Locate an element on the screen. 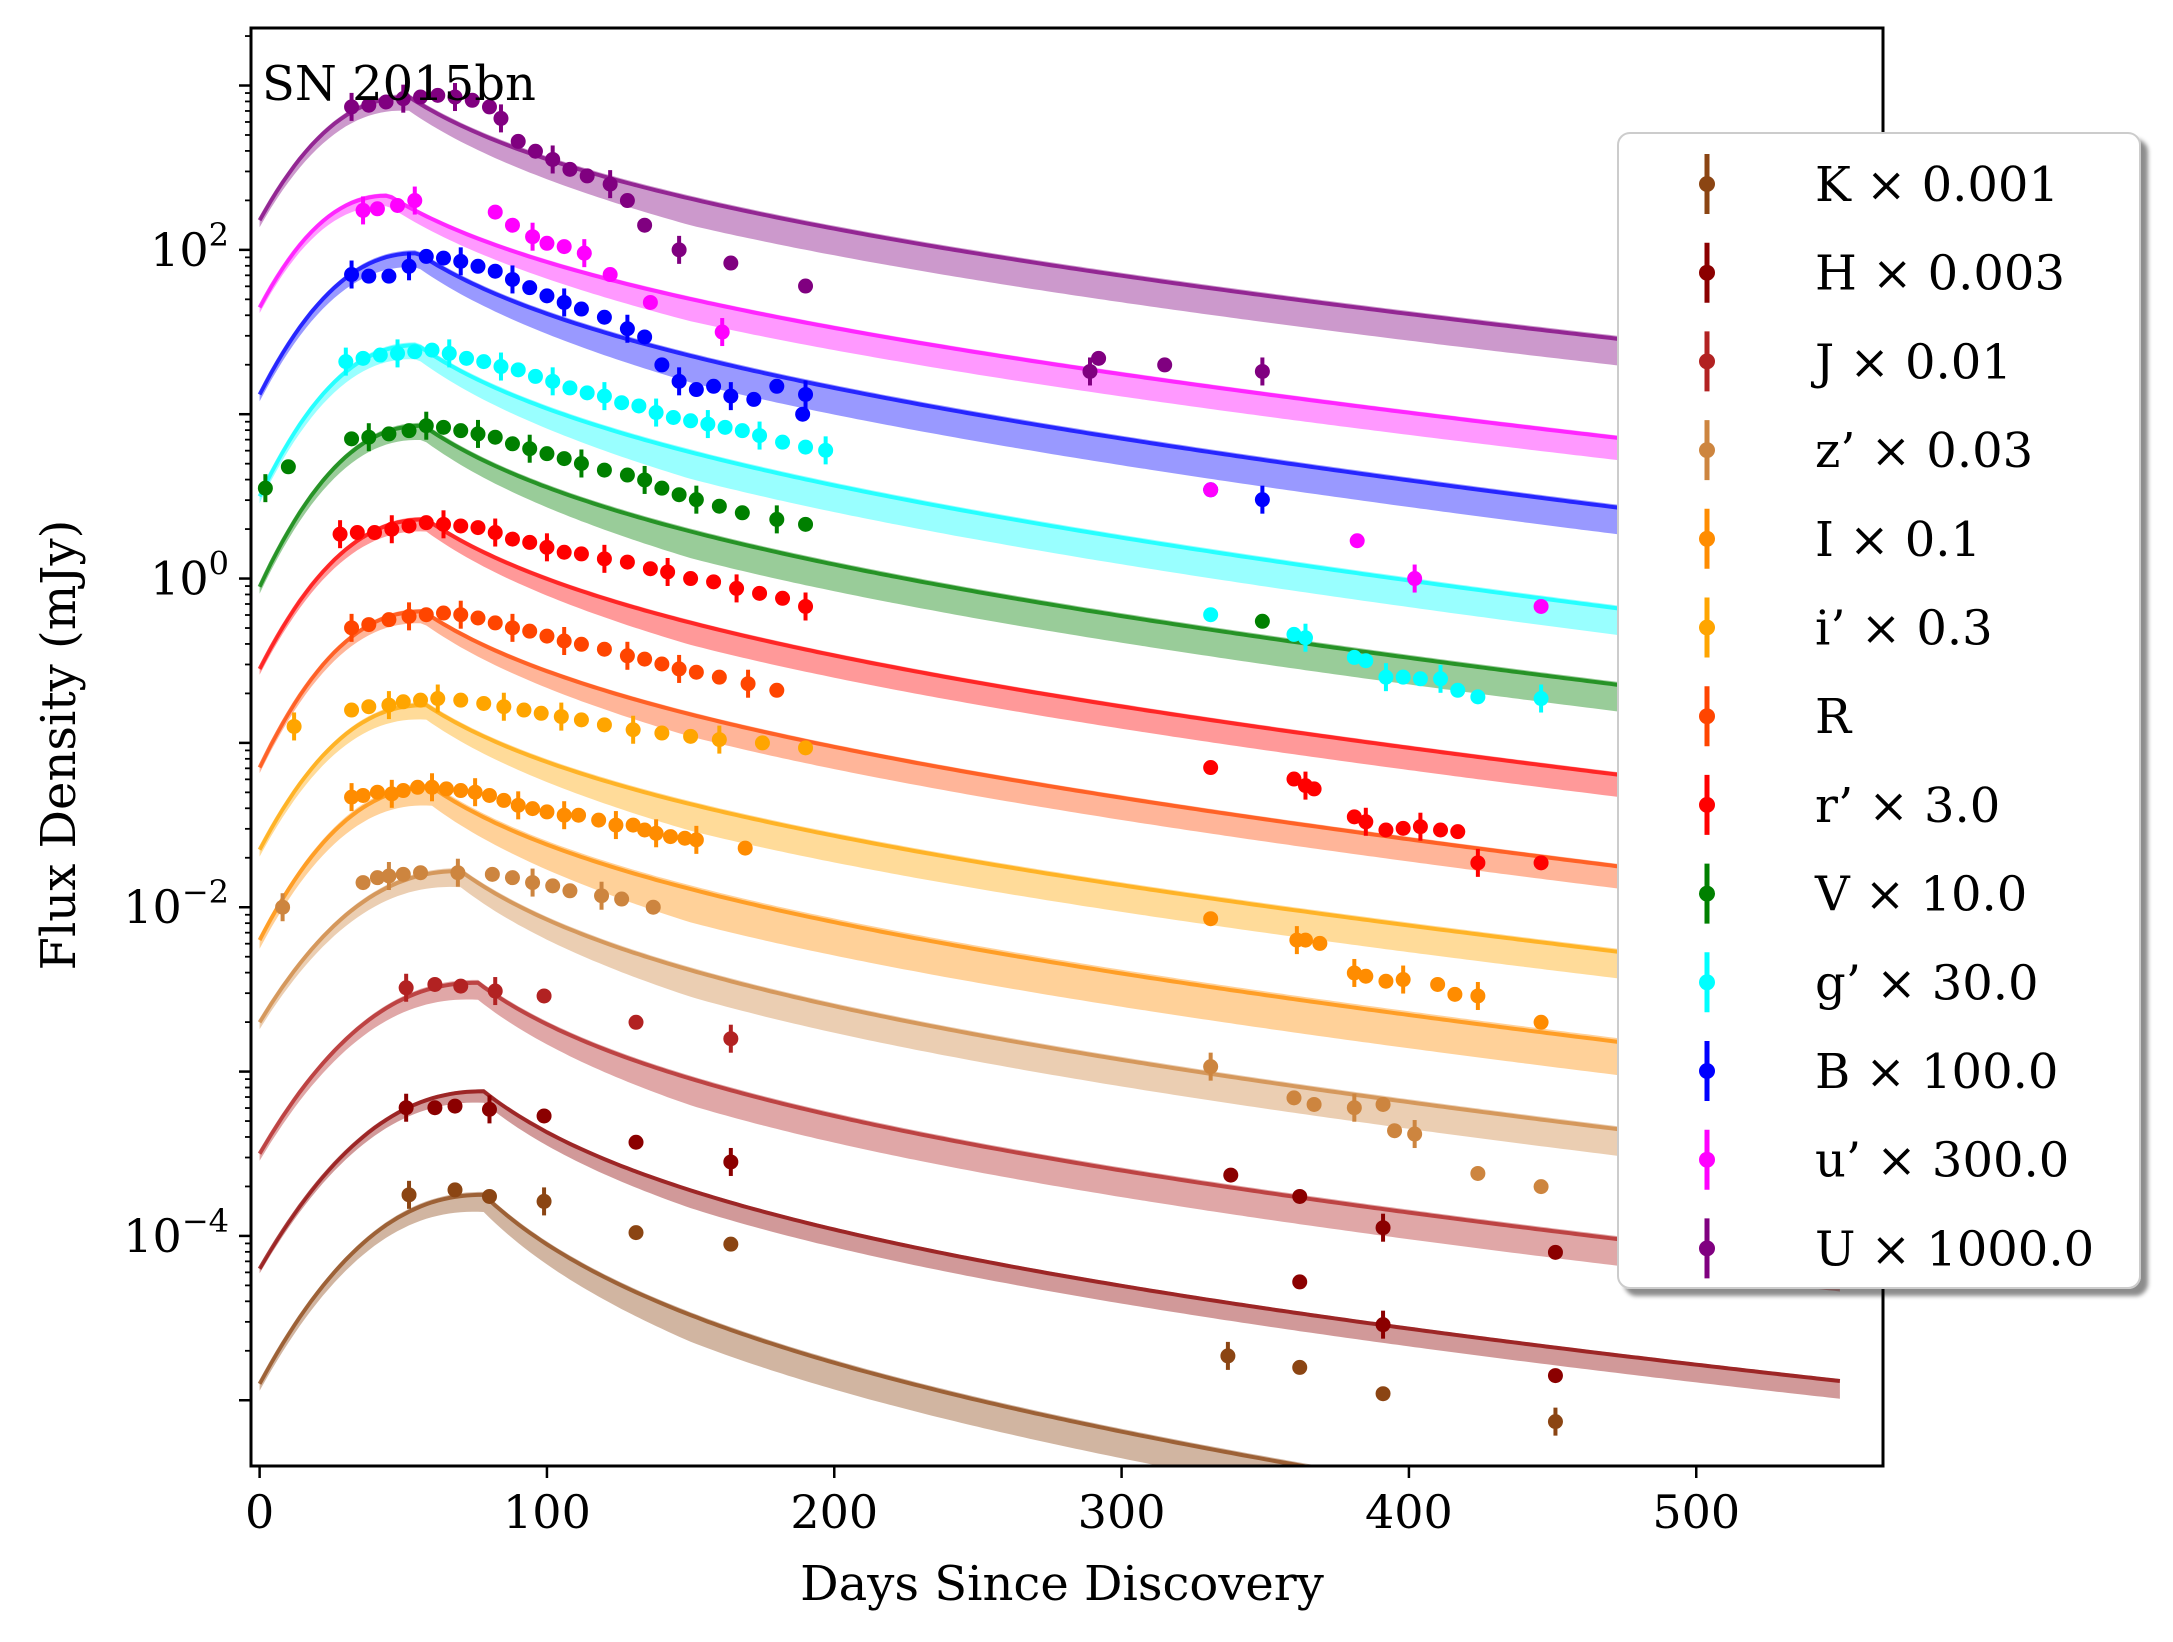 This screenshot has width=2173, height=1642. legend-marker-i is located at coordinates (1707, 627).